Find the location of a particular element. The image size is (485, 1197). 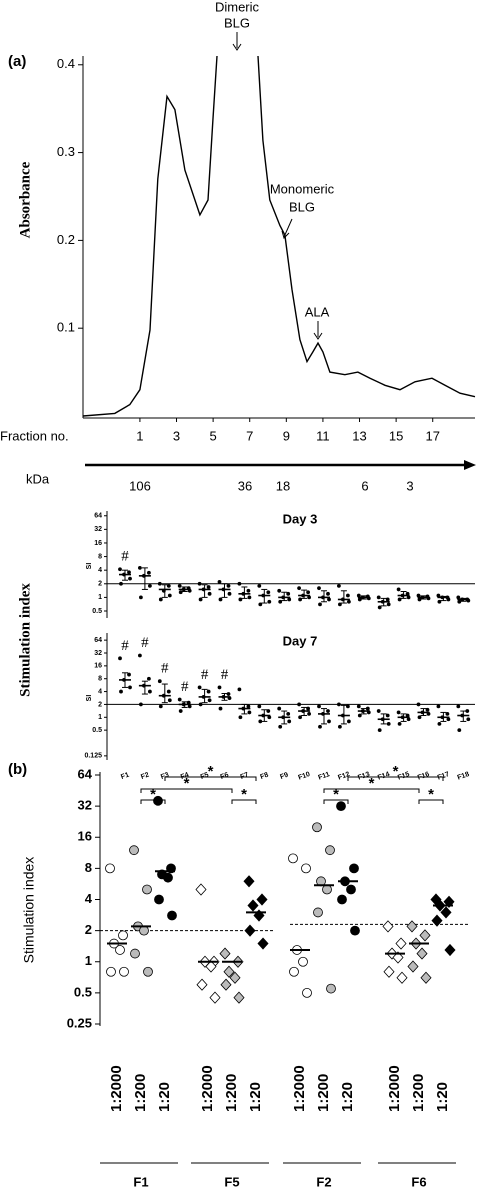

x-tick-label: F2 is located at coordinates (145, 776).